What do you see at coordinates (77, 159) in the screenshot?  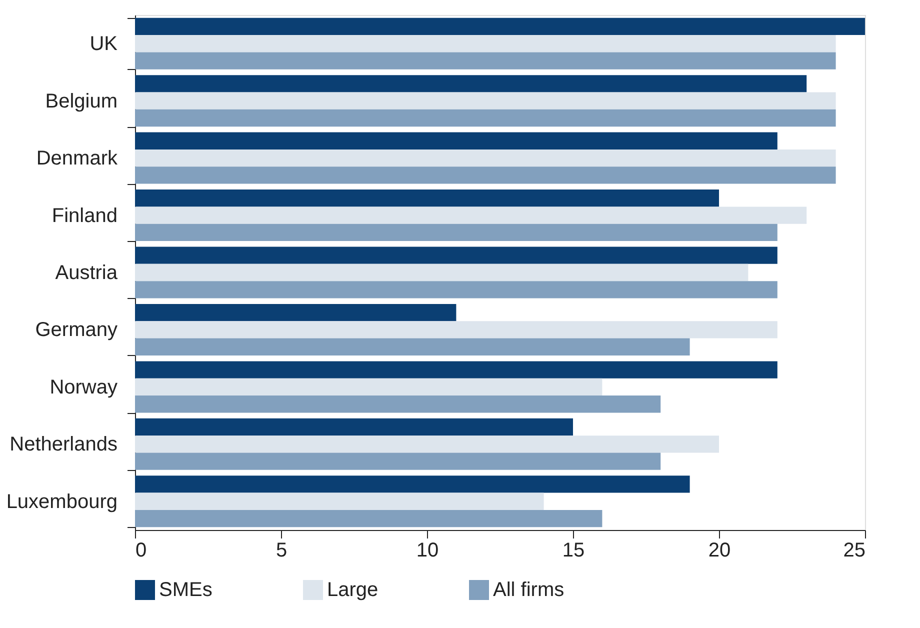 I see `y-tick-label: Denmark` at bounding box center [77, 159].